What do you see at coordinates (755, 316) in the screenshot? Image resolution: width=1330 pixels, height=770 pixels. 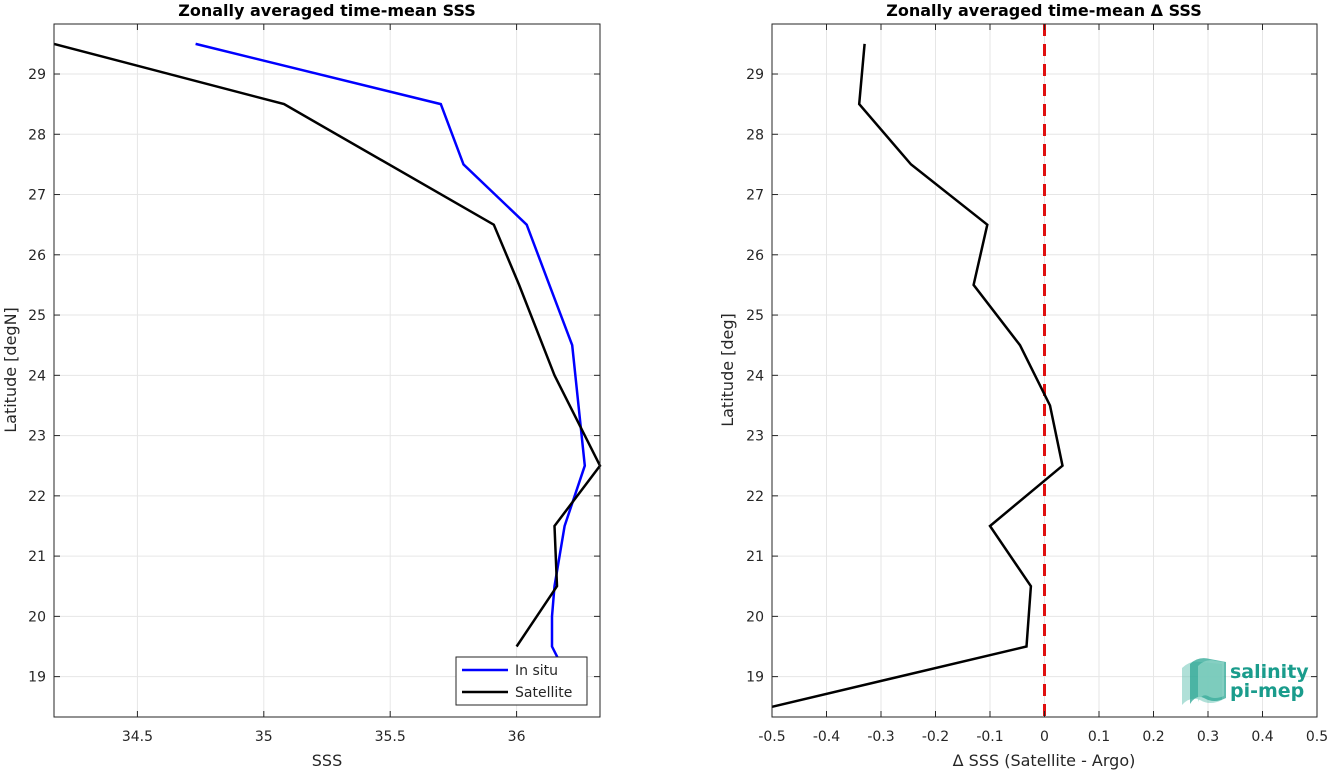 I see `delta-sss-ytick-label: 25` at bounding box center [755, 316].